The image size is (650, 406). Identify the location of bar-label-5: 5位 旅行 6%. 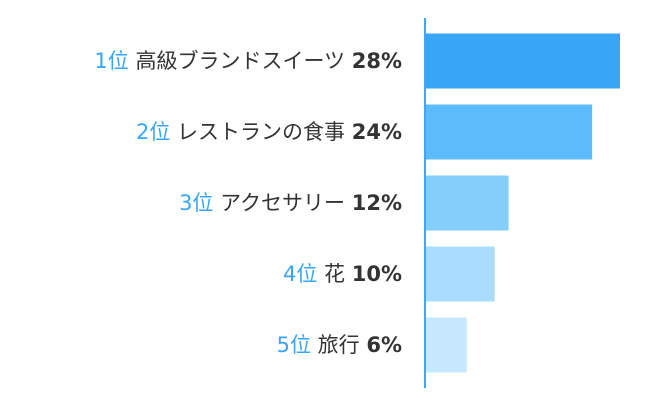
(339, 345).